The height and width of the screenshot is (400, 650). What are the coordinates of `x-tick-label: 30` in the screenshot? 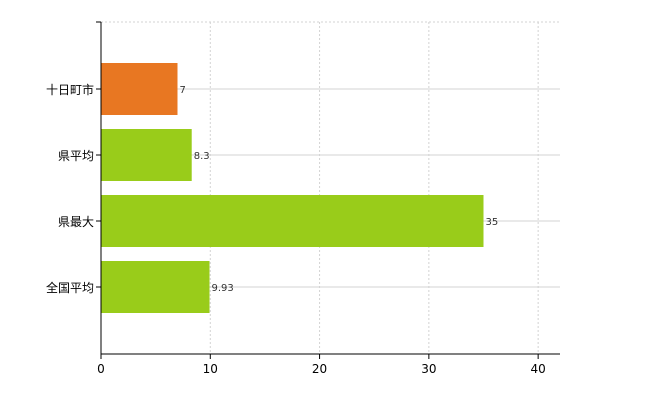 It's located at (428, 369).